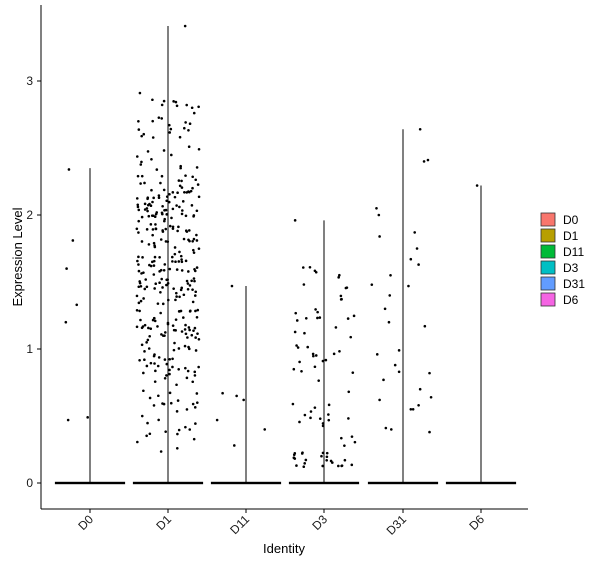 Image resolution: width=600 pixels, height=568 pixels. Describe the element at coordinates (85, 522) in the screenshot. I see `x-tick-label: D0` at that location.